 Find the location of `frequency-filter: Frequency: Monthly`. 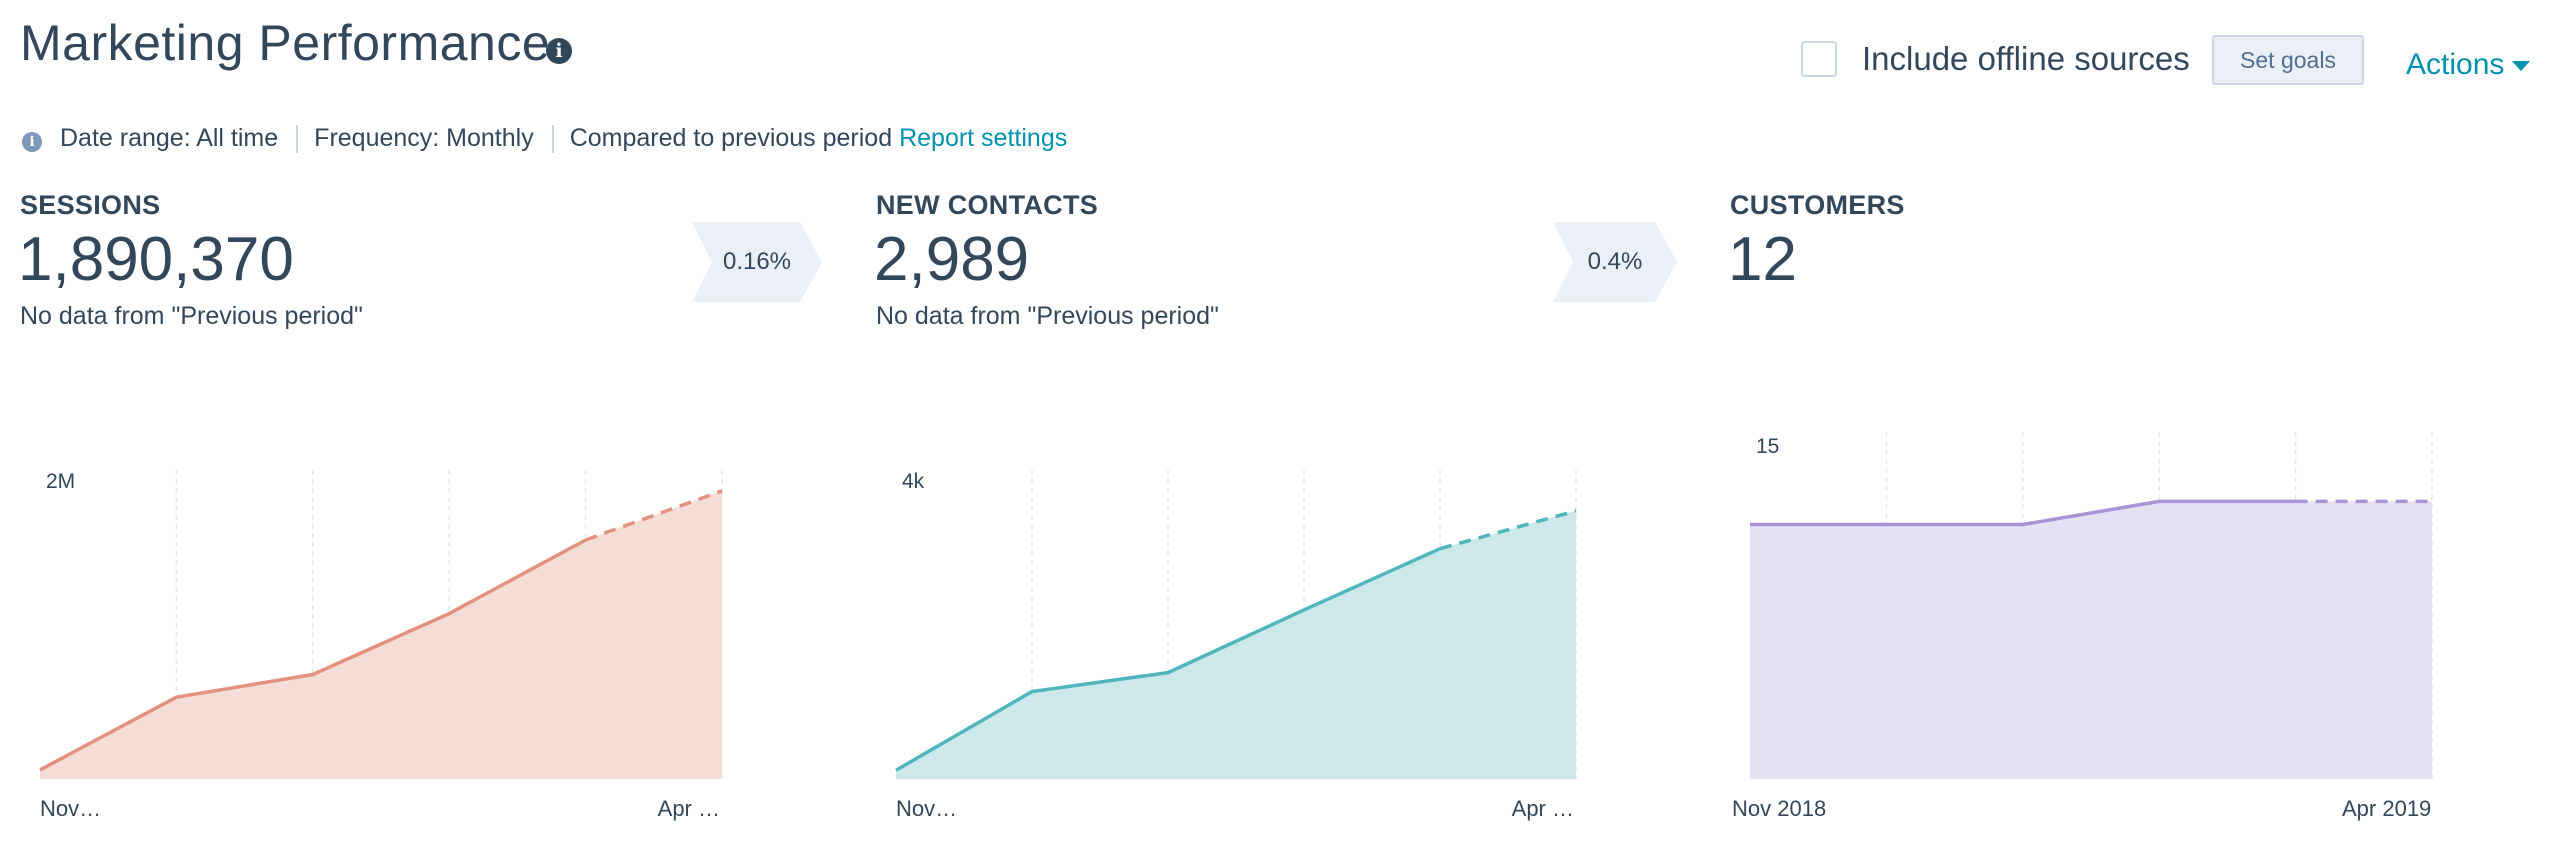

frequency-filter: Frequency: Monthly is located at coordinates (424, 138).